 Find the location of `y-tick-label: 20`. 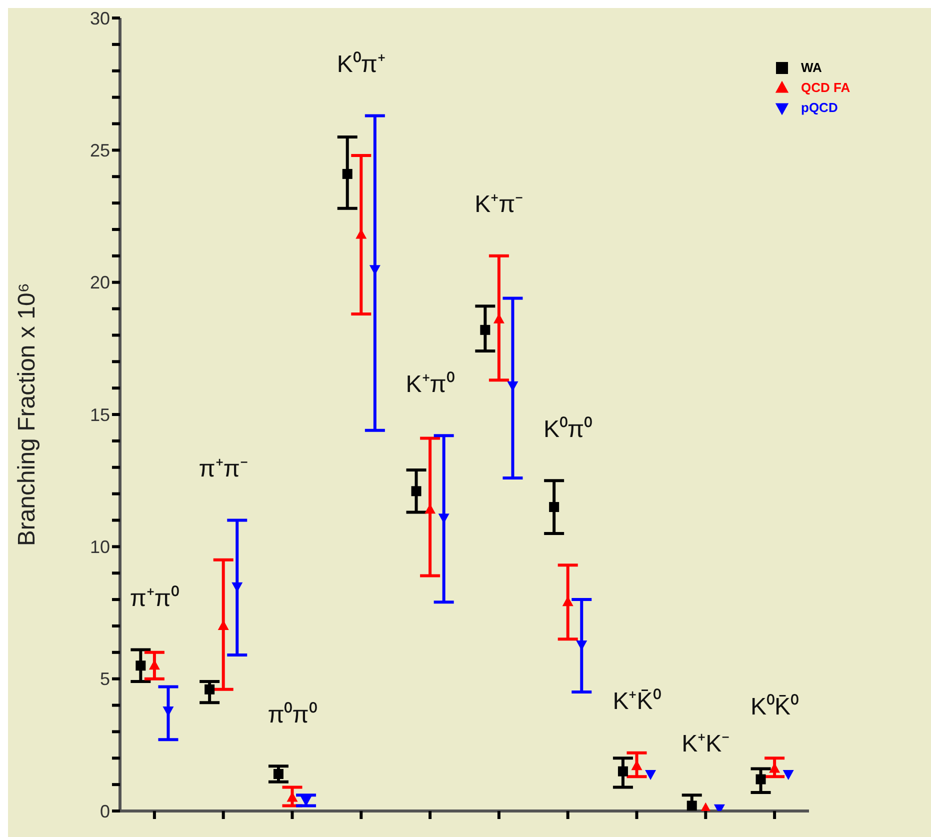

y-tick-label: 20 is located at coordinates (100, 282).